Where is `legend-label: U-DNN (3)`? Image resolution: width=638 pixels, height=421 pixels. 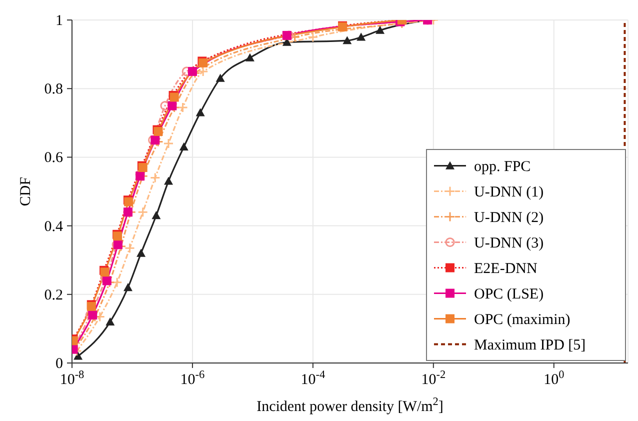 legend-label: U-DNN (3) is located at coordinates (509, 243).